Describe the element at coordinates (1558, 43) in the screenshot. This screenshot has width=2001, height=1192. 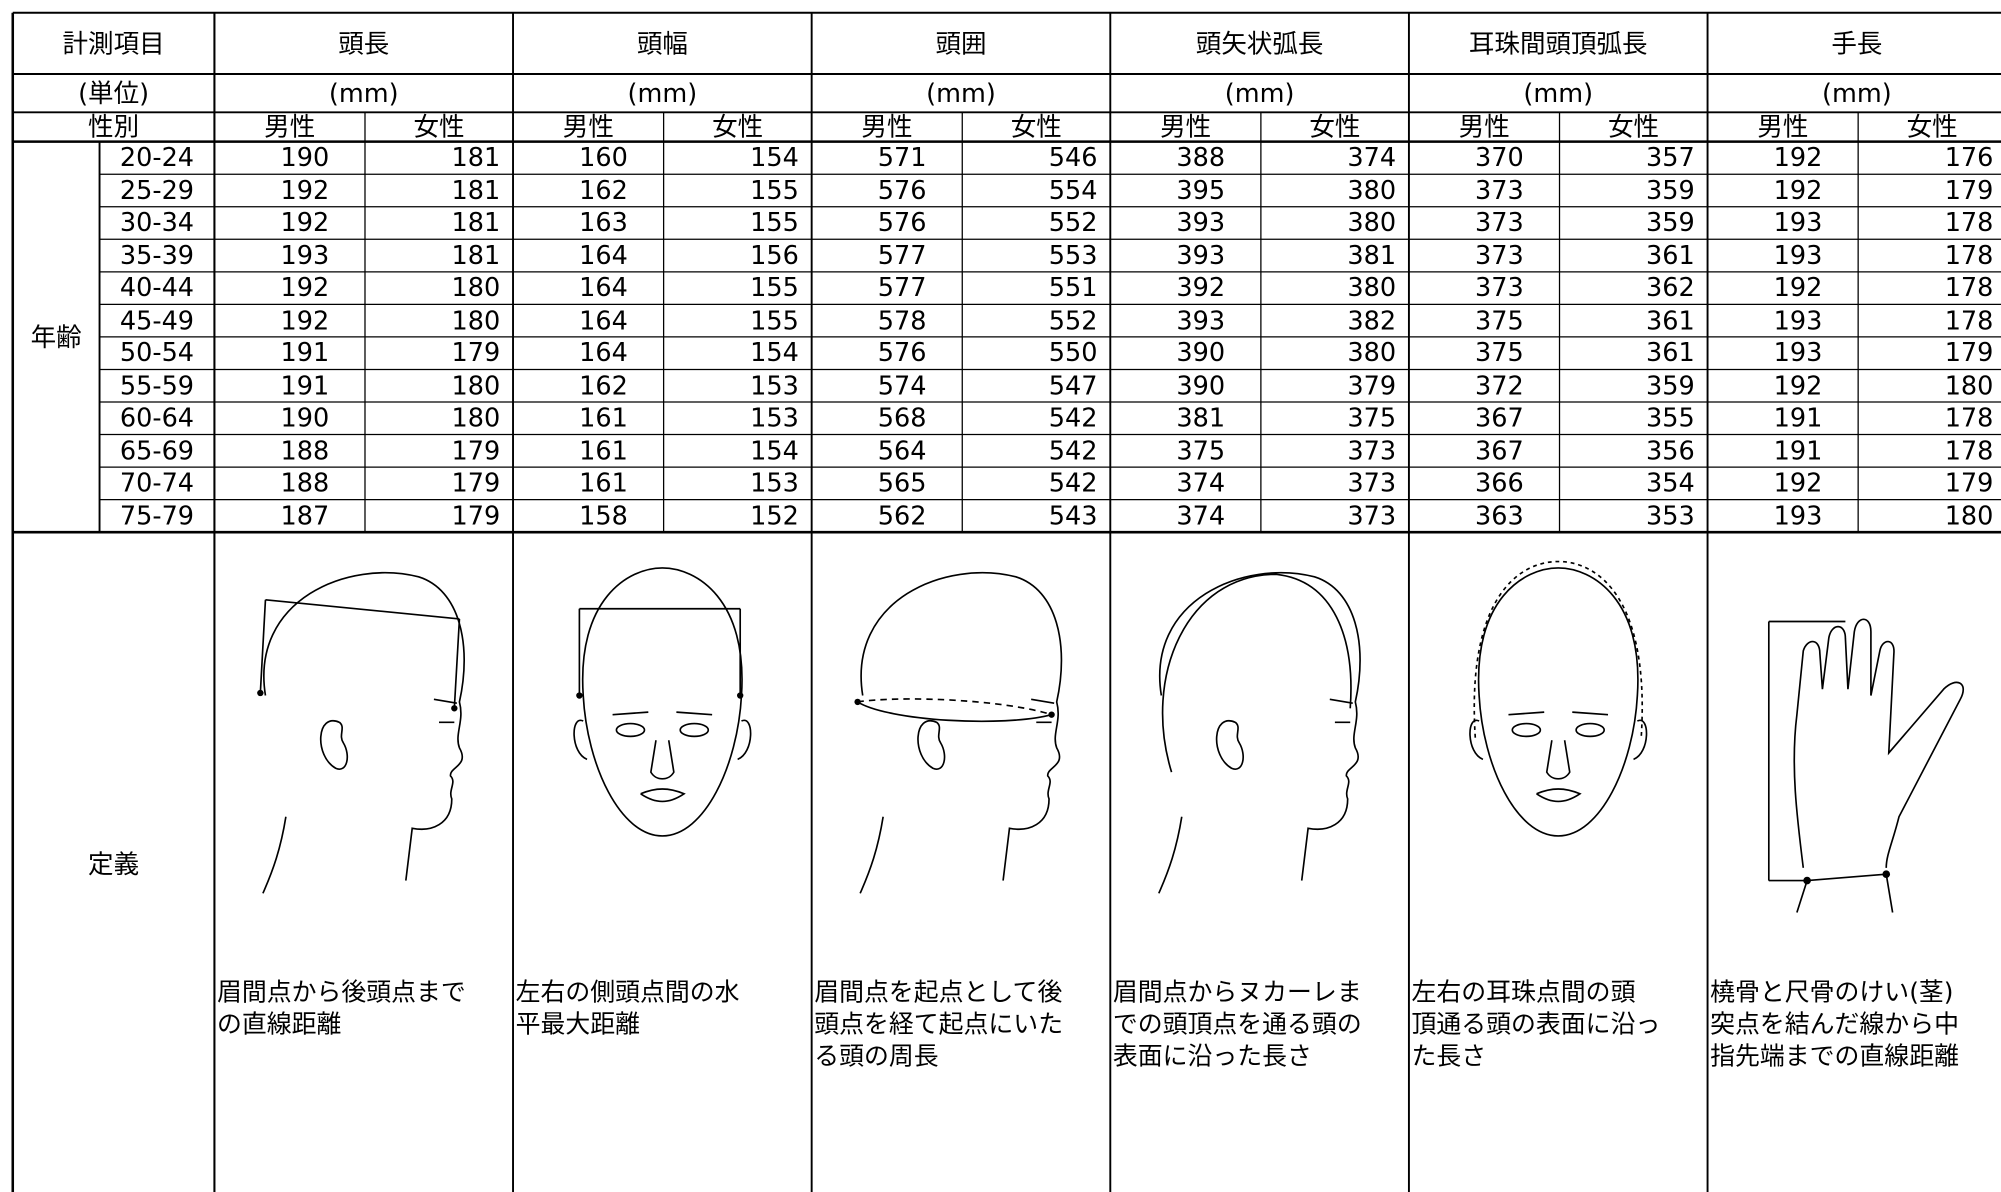
I see `item-name: 耳珠間頭頂弧長` at that location.